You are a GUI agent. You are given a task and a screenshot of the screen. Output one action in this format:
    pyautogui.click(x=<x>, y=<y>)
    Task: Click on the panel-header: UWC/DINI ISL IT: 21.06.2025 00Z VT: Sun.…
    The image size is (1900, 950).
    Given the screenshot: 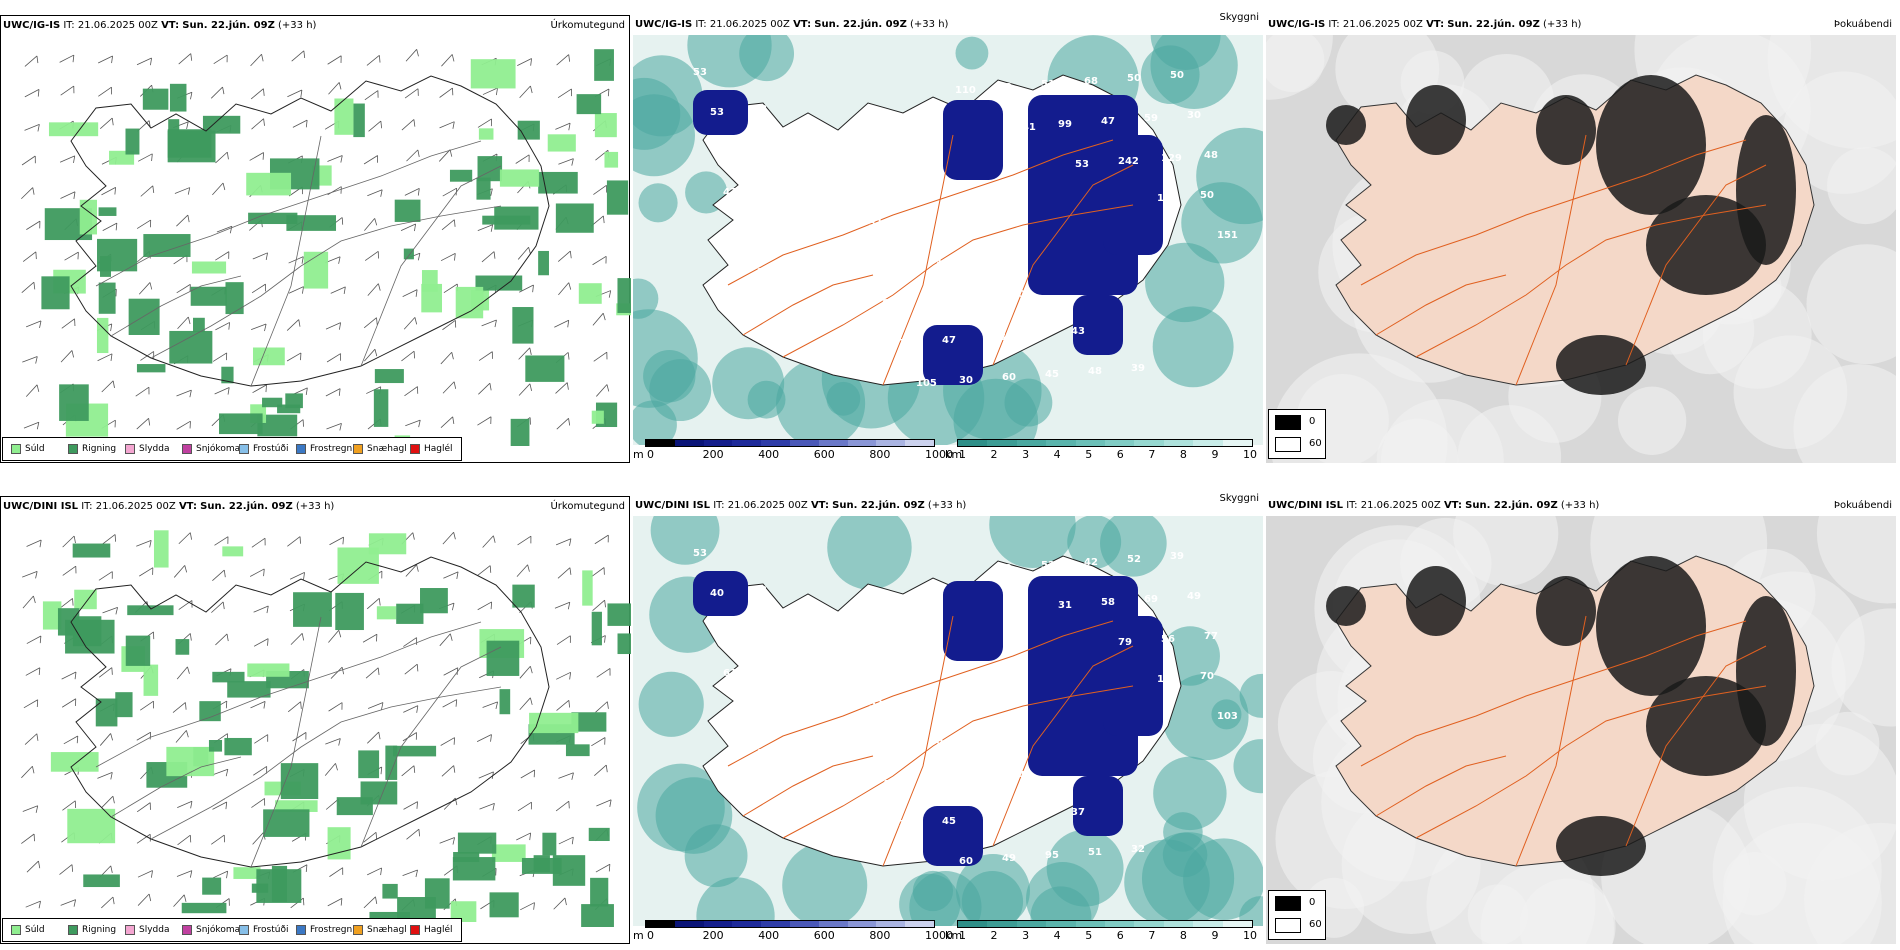 What is the action you would take?
    pyautogui.click(x=168, y=506)
    